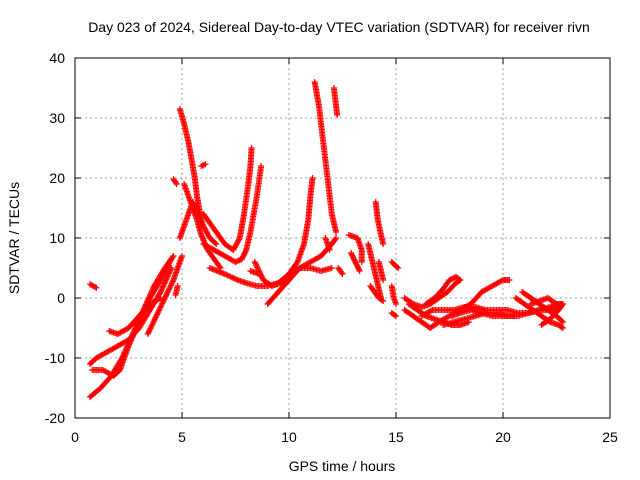 This screenshot has height=480, width=640. I want to click on series-t18, so click(302, 271).